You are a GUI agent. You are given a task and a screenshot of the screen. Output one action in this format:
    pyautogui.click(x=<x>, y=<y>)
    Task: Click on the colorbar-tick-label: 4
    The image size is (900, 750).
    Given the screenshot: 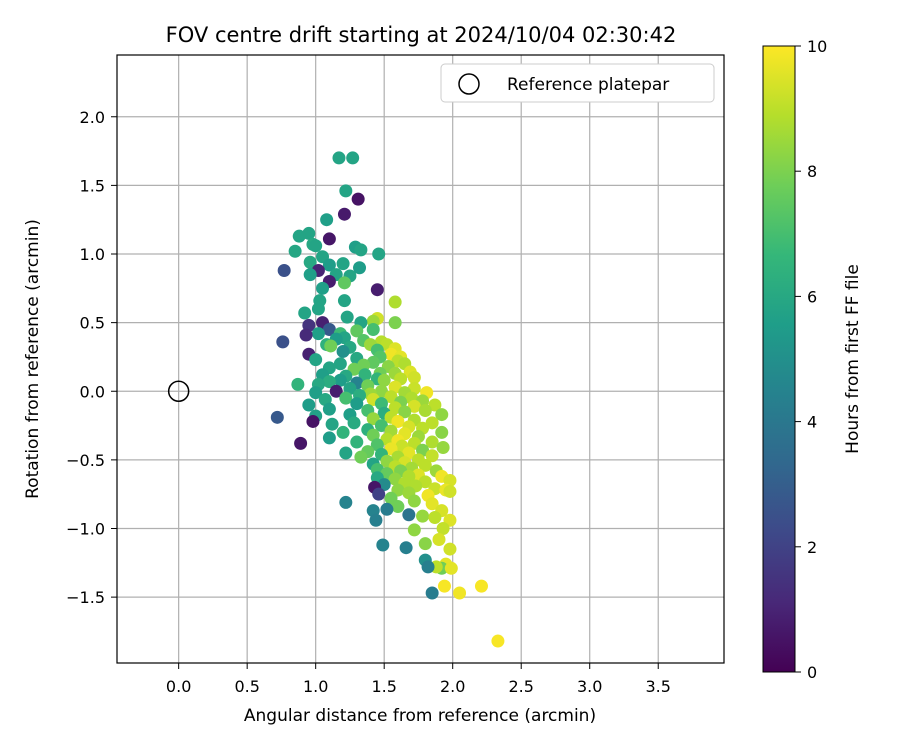 What is the action you would take?
    pyautogui.click(x=812, y=422)
    